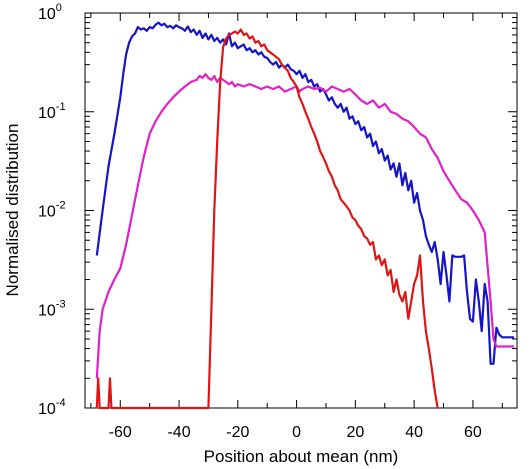  Describe the element at coordinates (178, 432) in the screenshot. I see `x-tick-label: -40` at that location.